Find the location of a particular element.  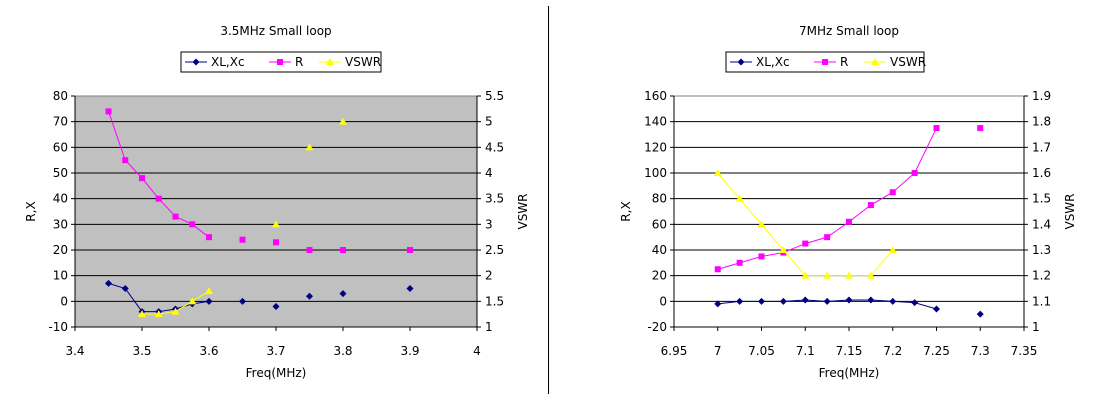

y-axis-label: R,X is located at coordinates (626, 211).